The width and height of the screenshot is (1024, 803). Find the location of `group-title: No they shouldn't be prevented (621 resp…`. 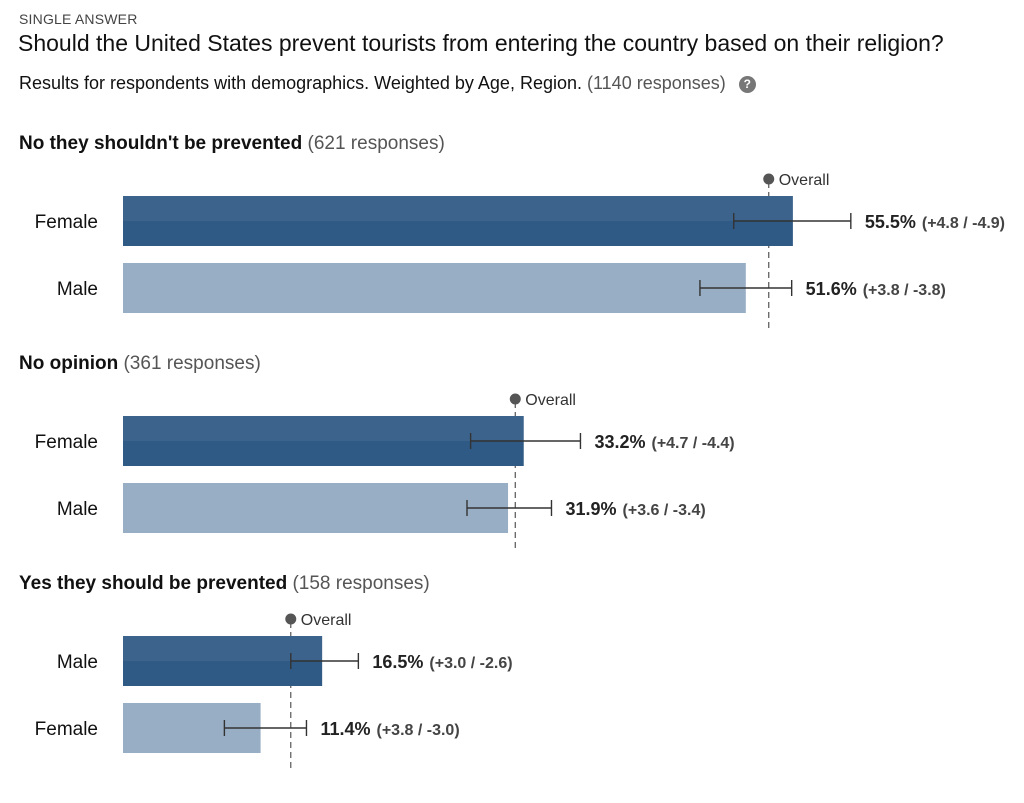

group-title: No they shouldn't be prevented (621 resp… is located at coordinates (232, 143).